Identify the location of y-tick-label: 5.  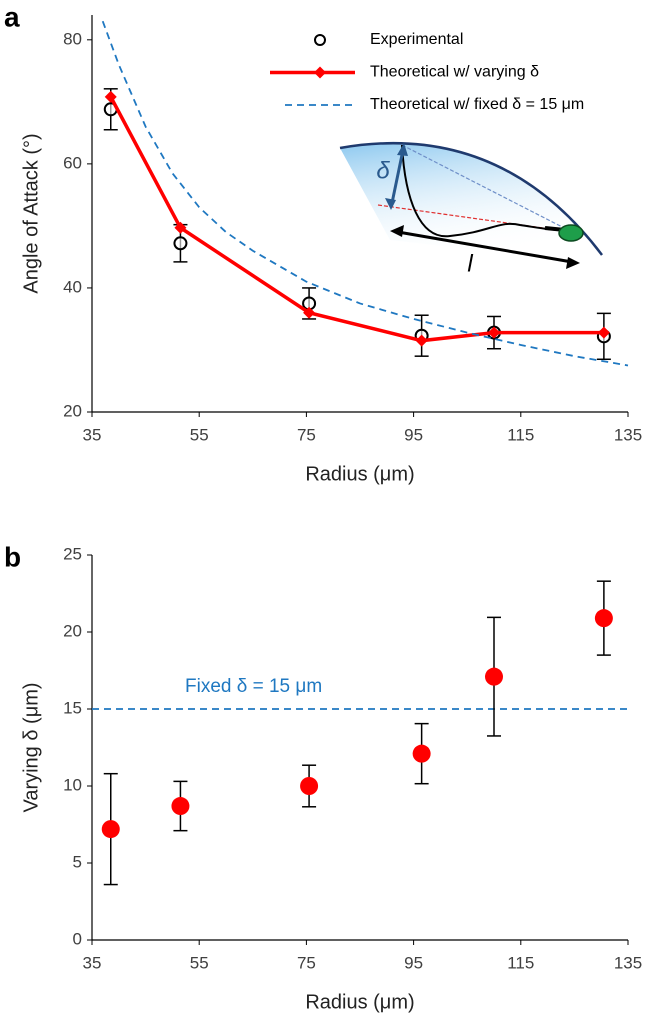
(77, 861).